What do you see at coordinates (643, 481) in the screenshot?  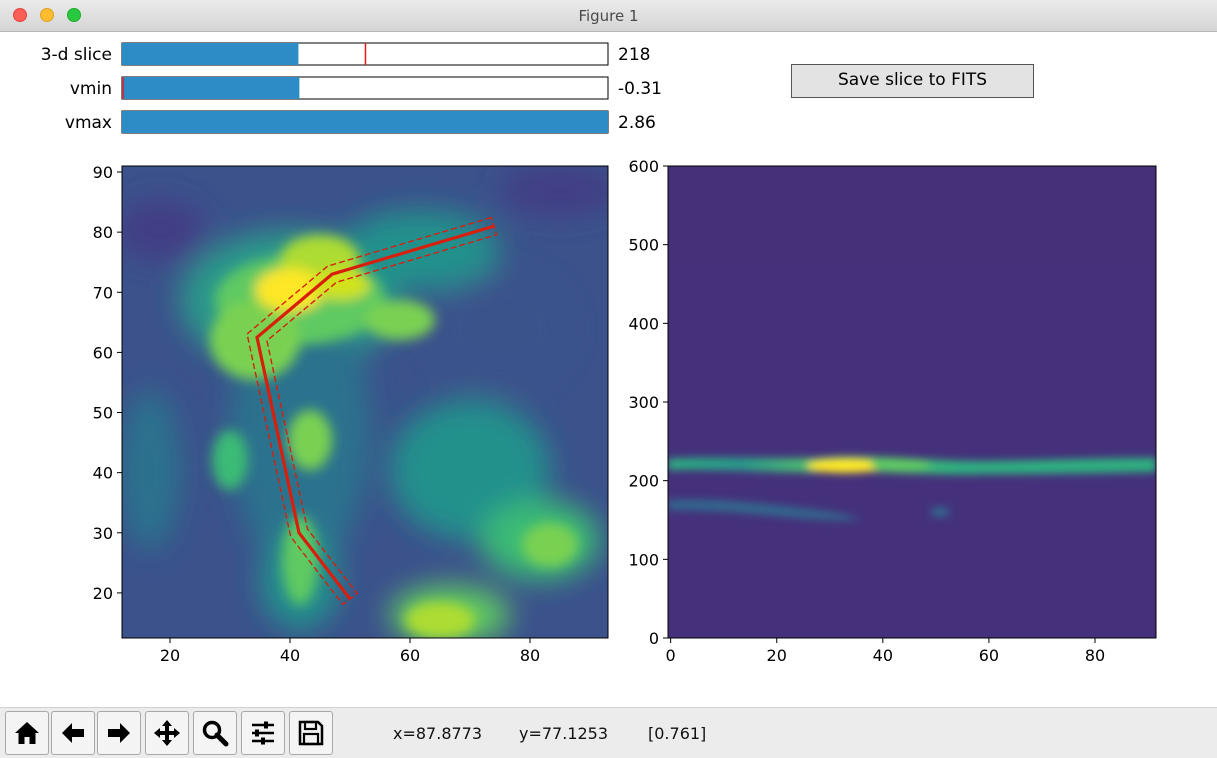 I see `y-tick-label: 200` at bounding box center [643, 481].